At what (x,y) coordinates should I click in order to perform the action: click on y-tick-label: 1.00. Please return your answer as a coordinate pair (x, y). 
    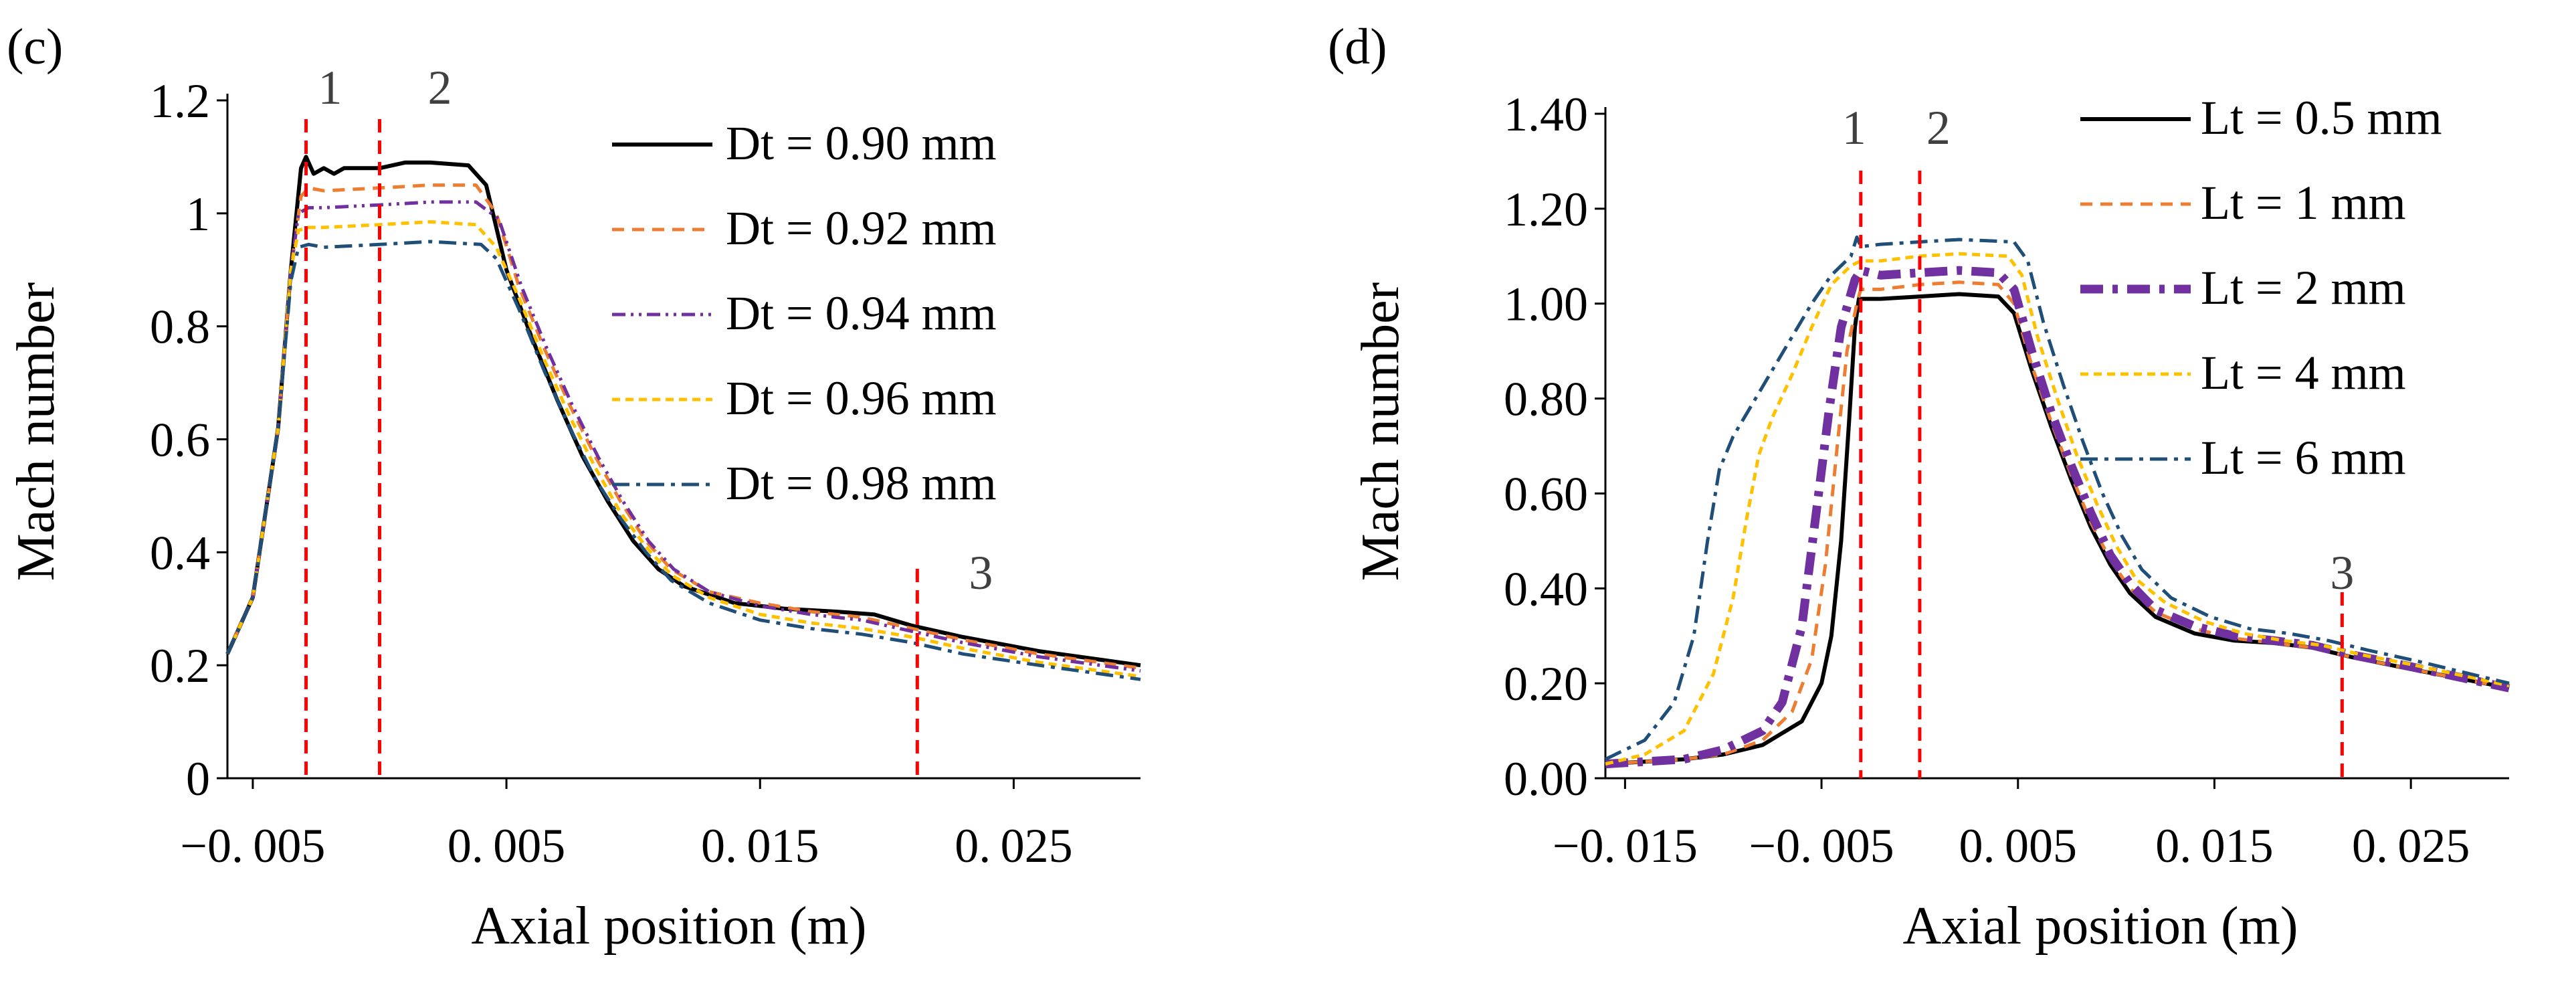
    Looking at the image, I should click on (1546, 304).